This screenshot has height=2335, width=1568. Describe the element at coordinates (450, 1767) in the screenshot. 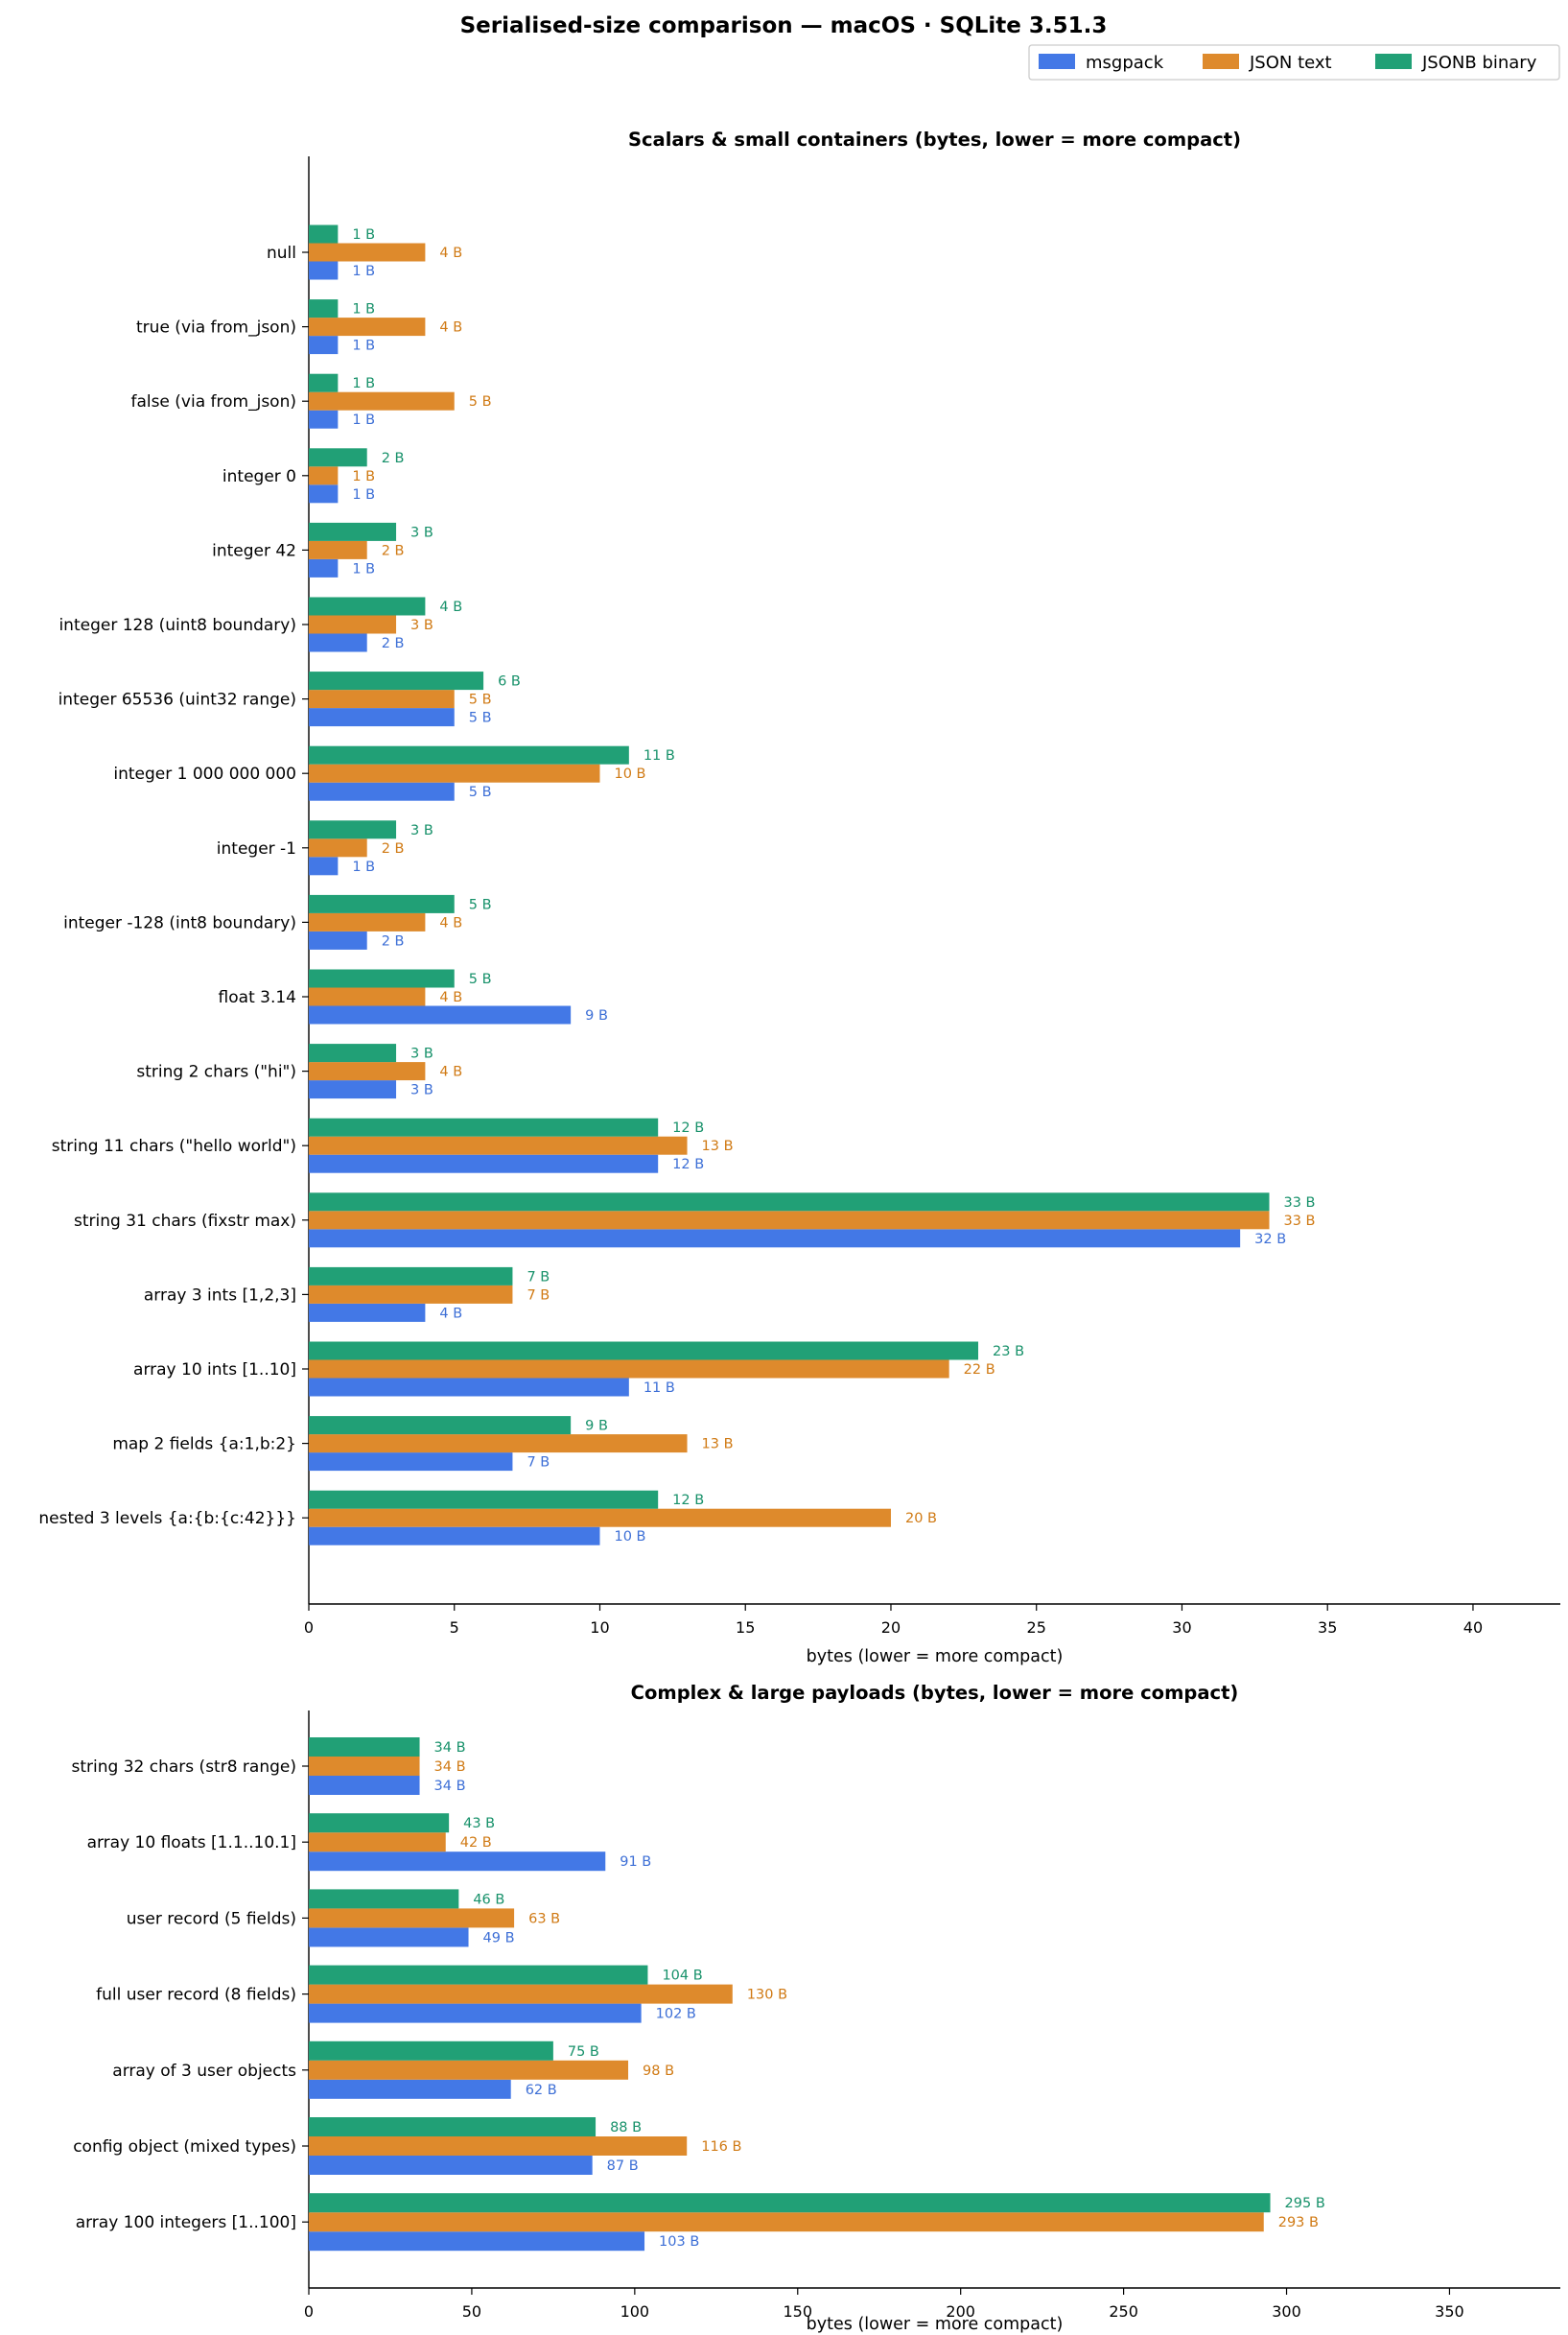

I see `data-label-json: 34 B` at that location.